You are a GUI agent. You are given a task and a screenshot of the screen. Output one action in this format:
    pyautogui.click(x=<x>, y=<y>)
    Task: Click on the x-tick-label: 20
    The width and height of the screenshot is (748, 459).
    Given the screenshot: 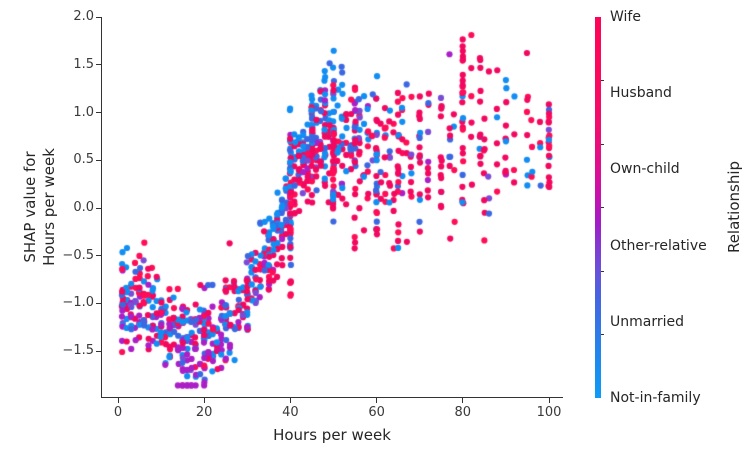 What is the action you would take?
    pyautogui.click(x=204, y=412)
    